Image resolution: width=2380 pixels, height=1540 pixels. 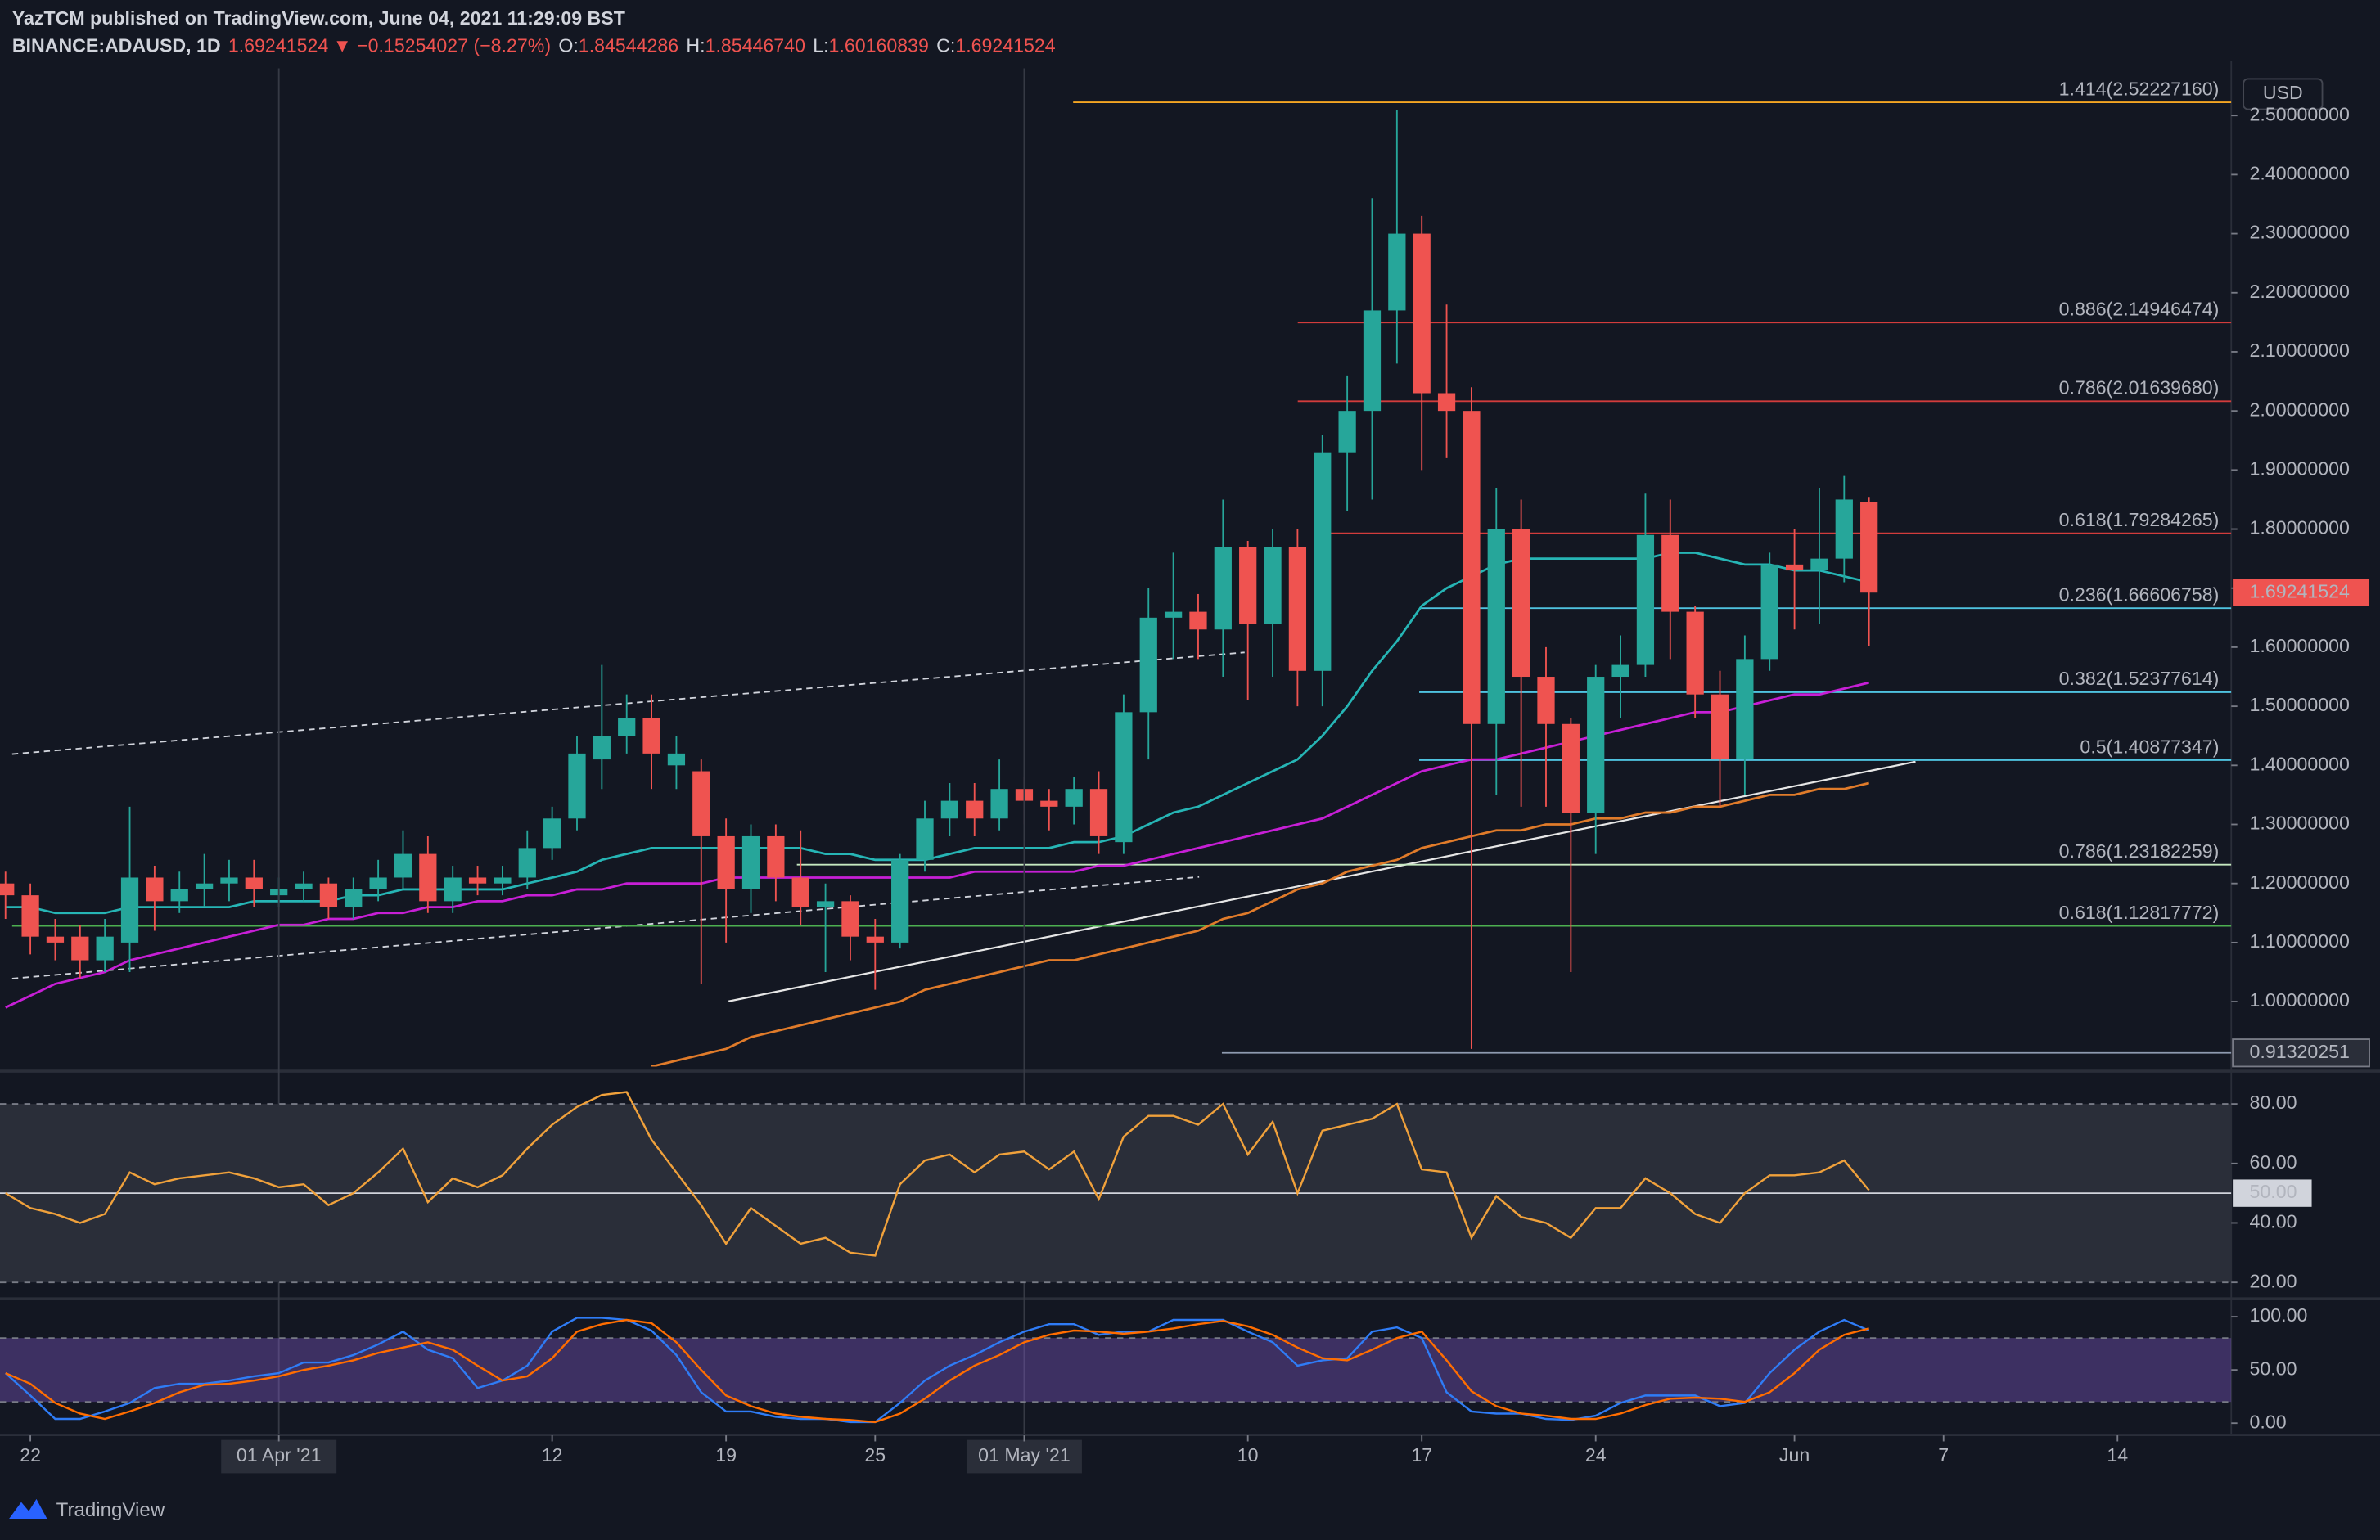 I want to click on y-tick-label: 1.20000000, so click(x=2300, y=882).